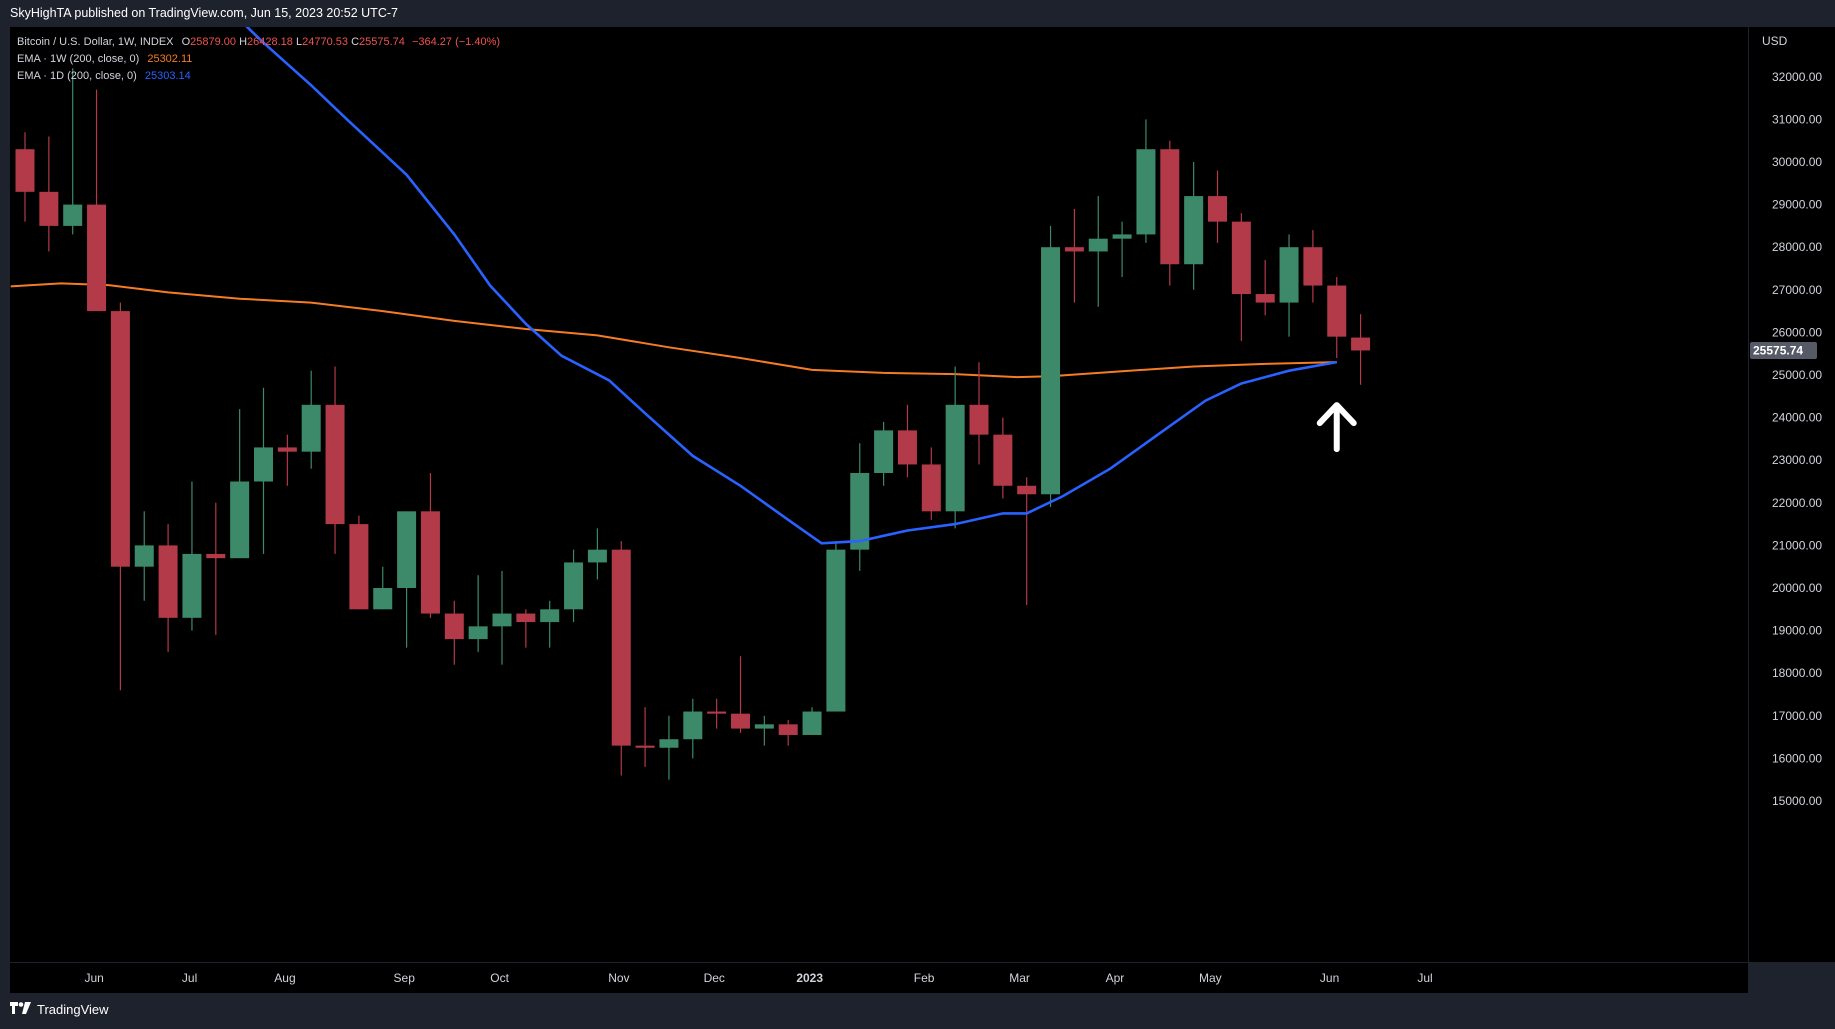 This screenshot has width=1835, height=1029. Describe the element at coordinates (618, 978) in the screenshot. I see `time-tick-label: Nov` at that location.